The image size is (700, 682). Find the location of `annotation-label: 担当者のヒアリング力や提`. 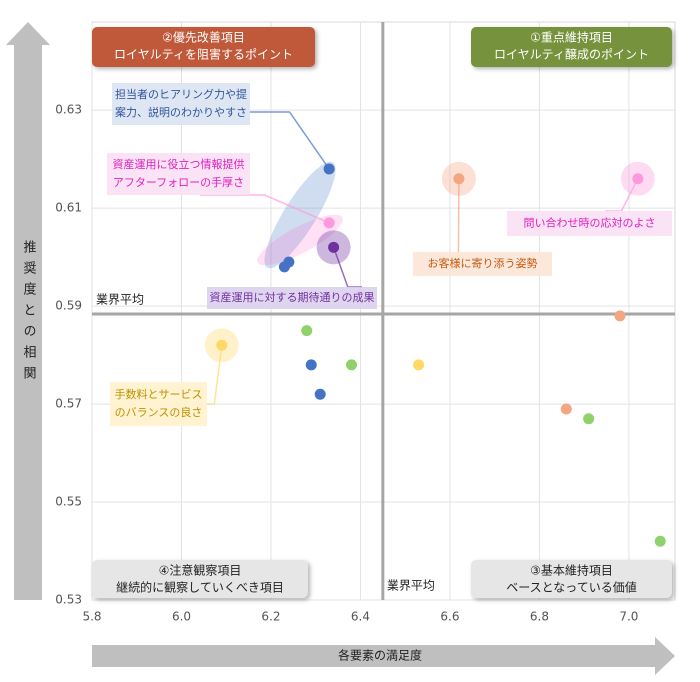

annotation-label: 担当者のヒアリング力や提 is located at coordinates (181, 94).